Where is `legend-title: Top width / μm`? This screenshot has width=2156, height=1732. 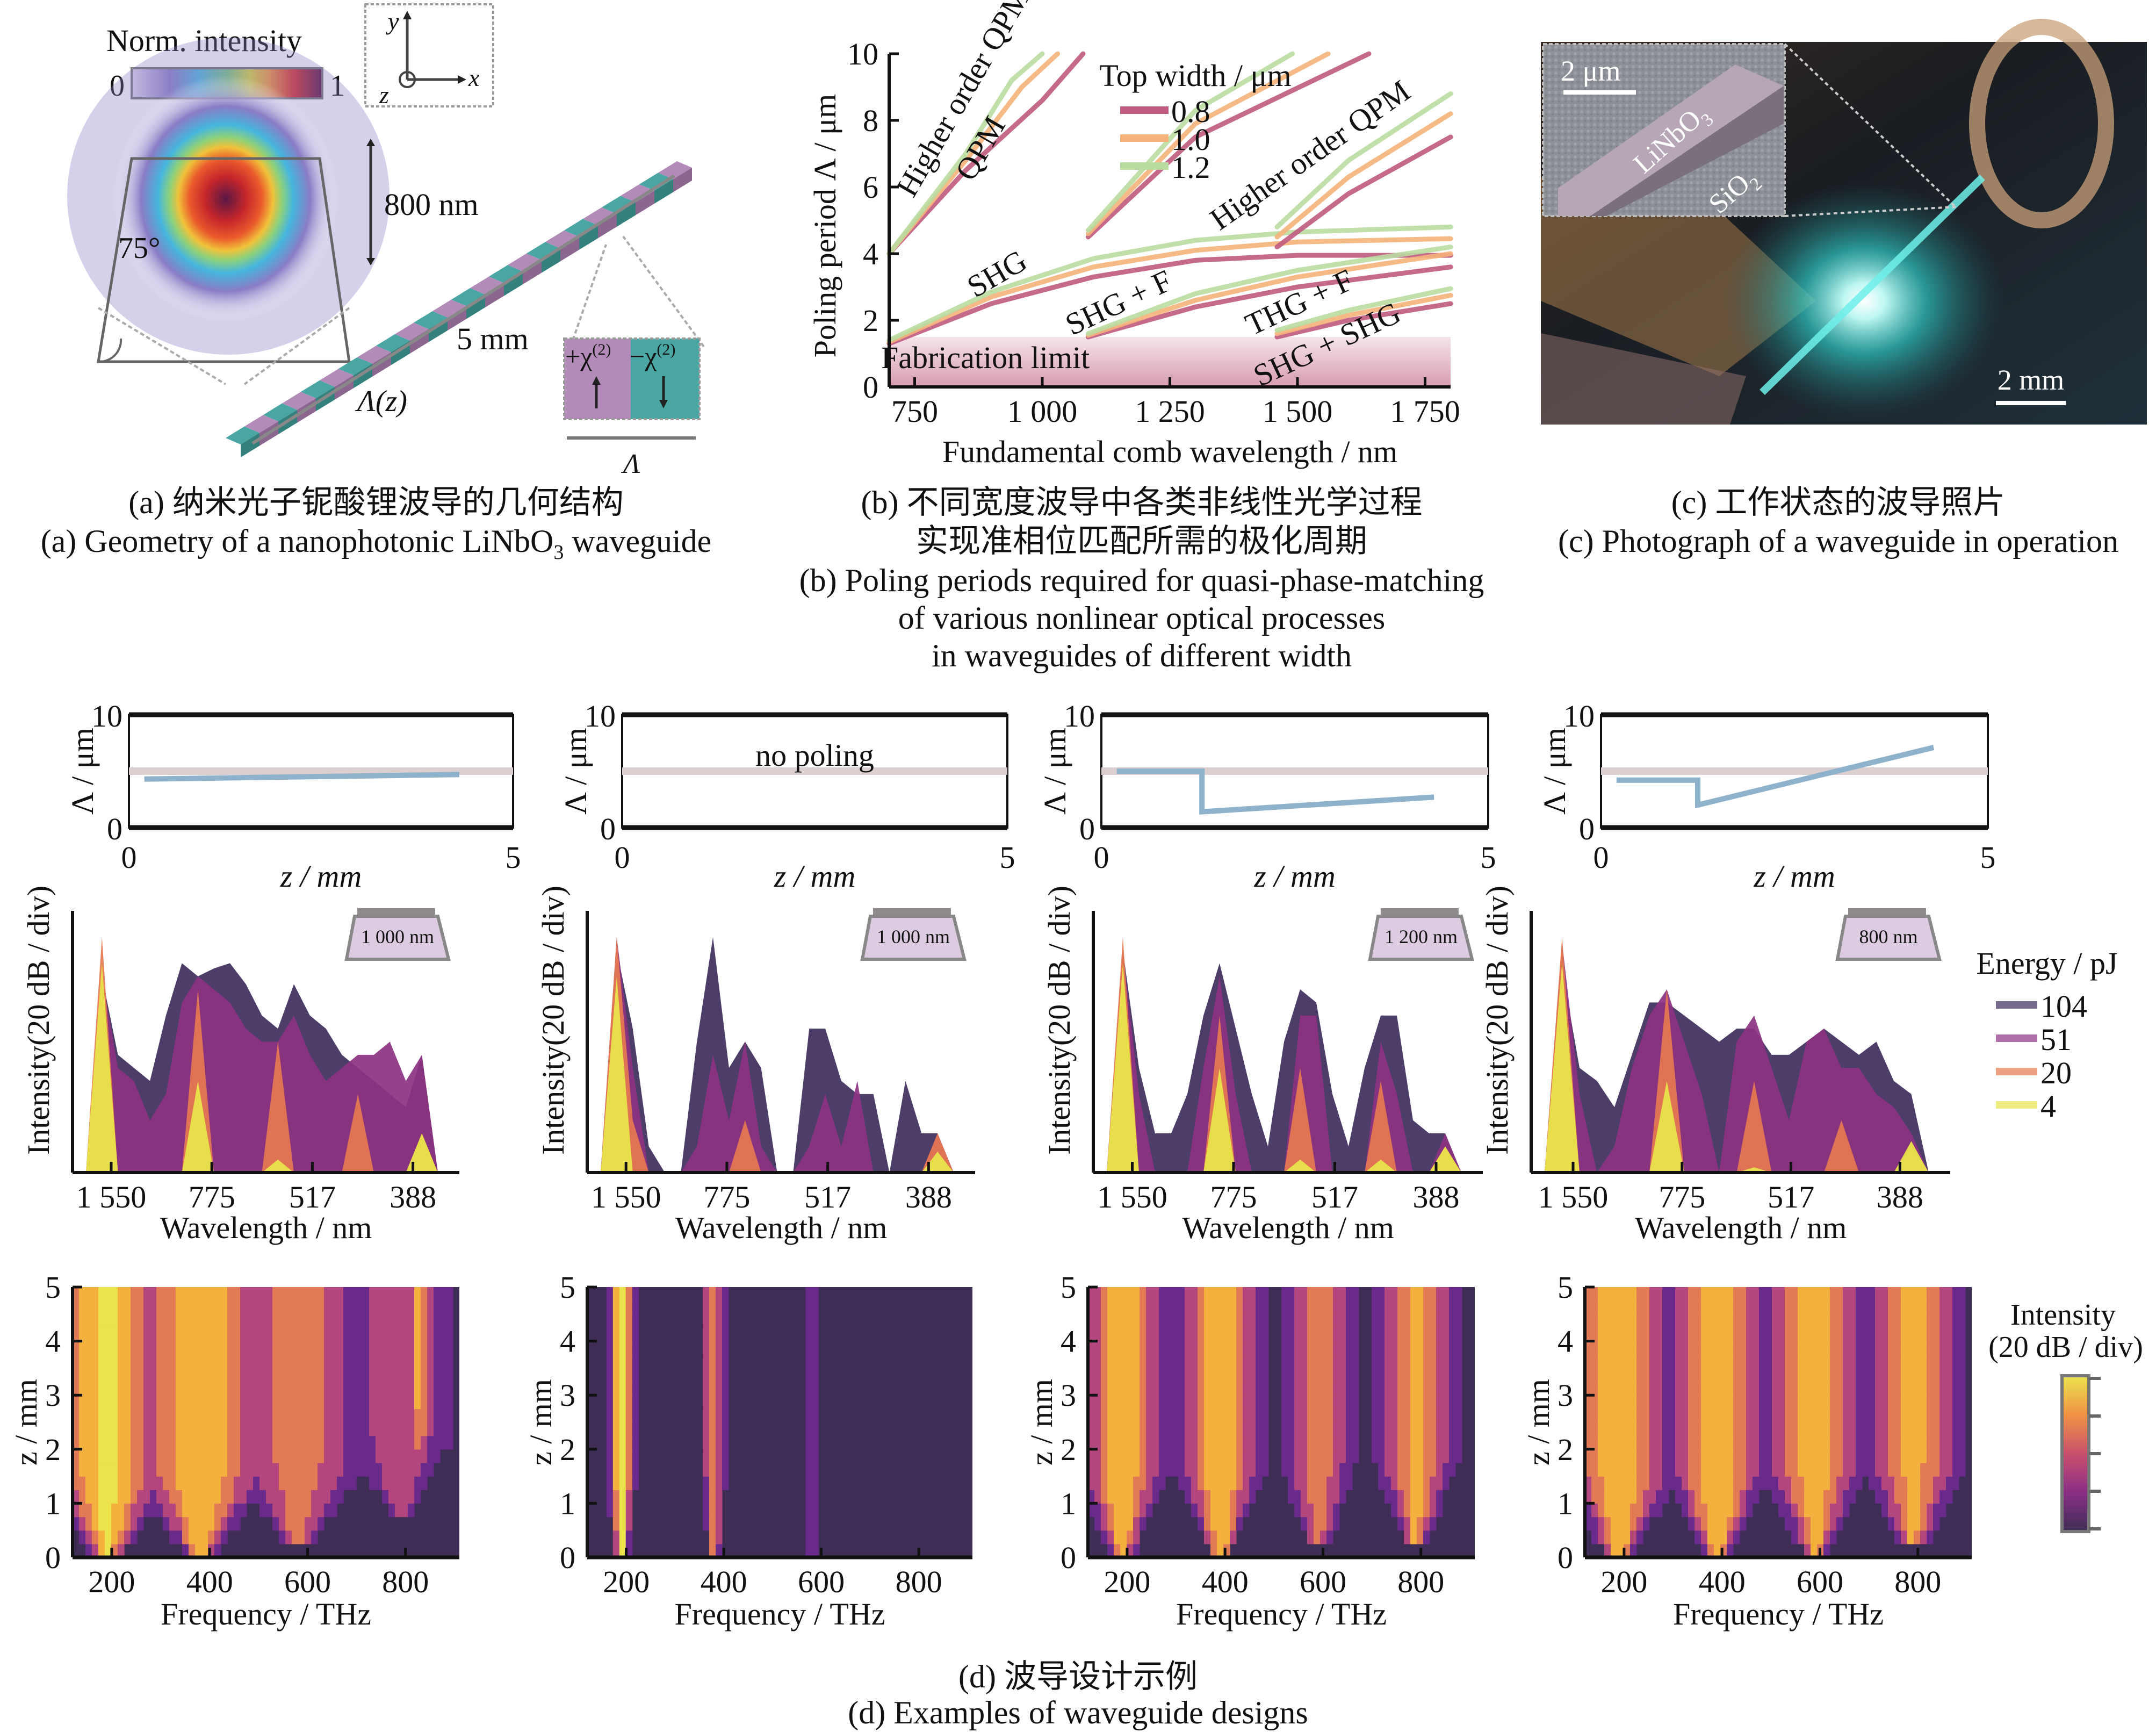
legend-title: Top width / μm is located at coordinates (1195, 75).